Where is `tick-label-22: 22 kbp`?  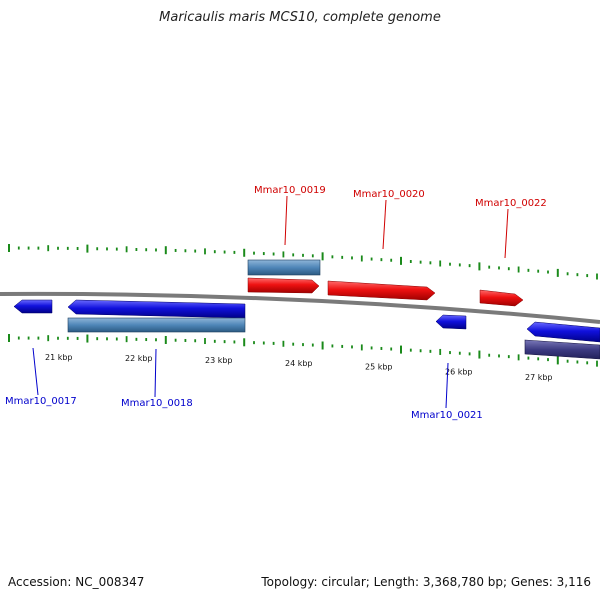
tick-label-22: 22 kbp is located at coordinates (139, 358).